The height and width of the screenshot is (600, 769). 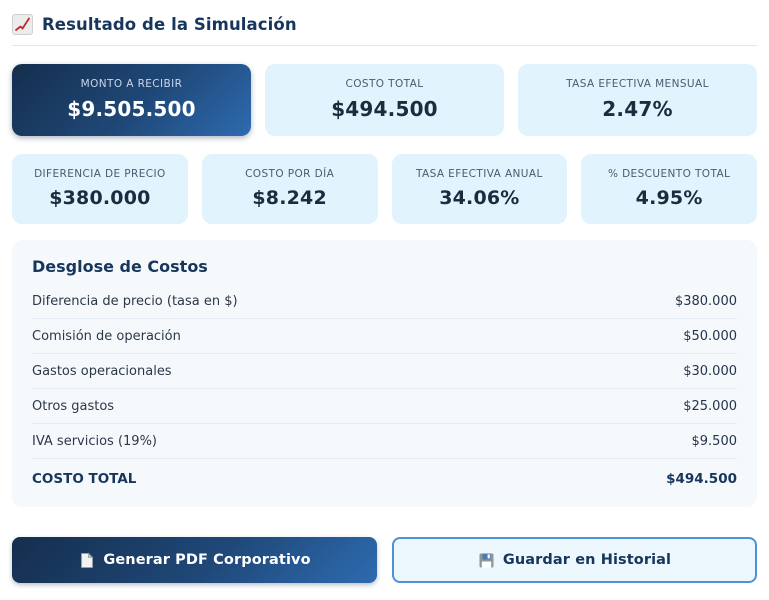 I want to click on floppy-disk-icon, so click(x=486, y=560).